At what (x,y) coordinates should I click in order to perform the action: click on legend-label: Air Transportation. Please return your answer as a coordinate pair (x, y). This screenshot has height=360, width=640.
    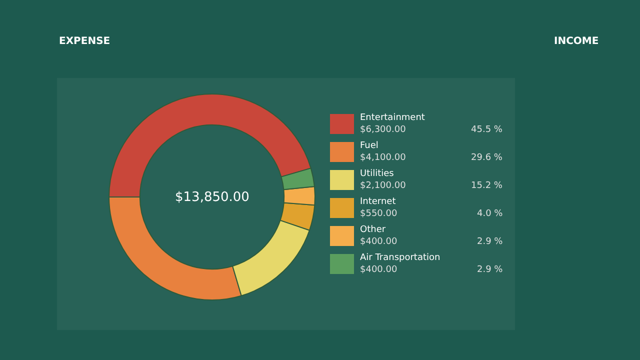
    Looking at the image, I should click on (400, 258).